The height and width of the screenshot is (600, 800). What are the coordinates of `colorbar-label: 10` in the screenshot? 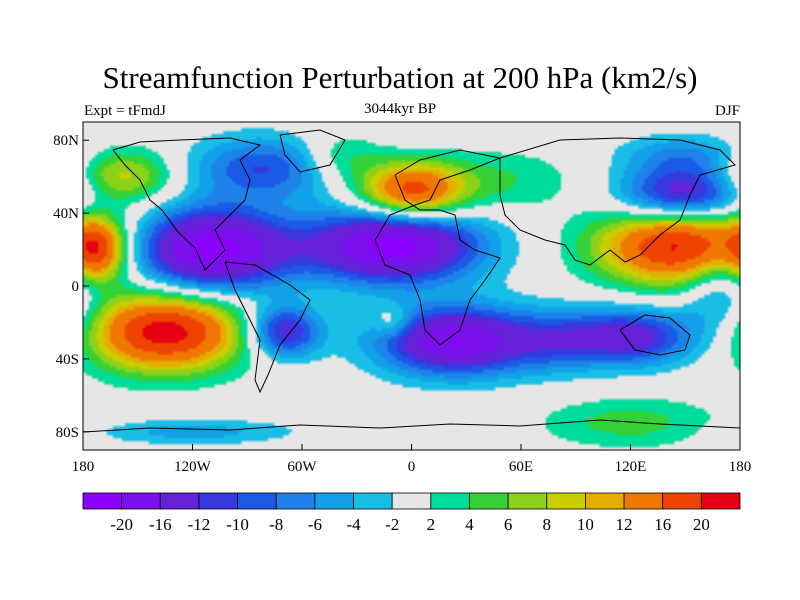 It's located at (585, 524).